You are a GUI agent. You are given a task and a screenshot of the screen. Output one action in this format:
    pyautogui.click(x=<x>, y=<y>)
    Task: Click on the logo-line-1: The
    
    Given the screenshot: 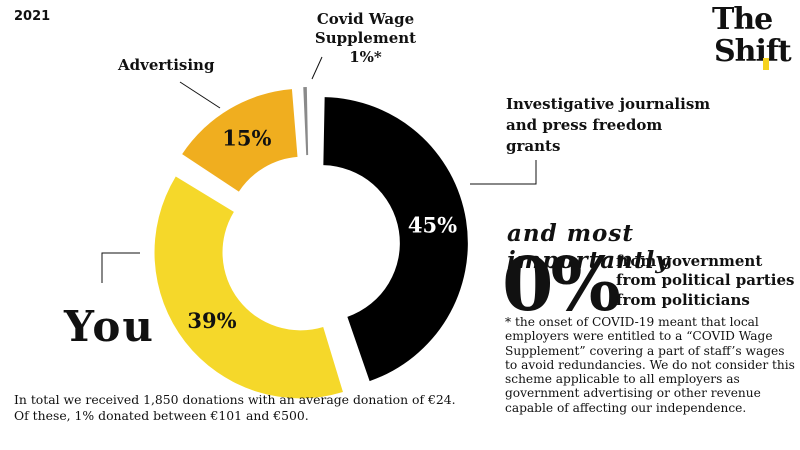 What is the action you would take?
    pyautogui.click(x=742, y=19)
    